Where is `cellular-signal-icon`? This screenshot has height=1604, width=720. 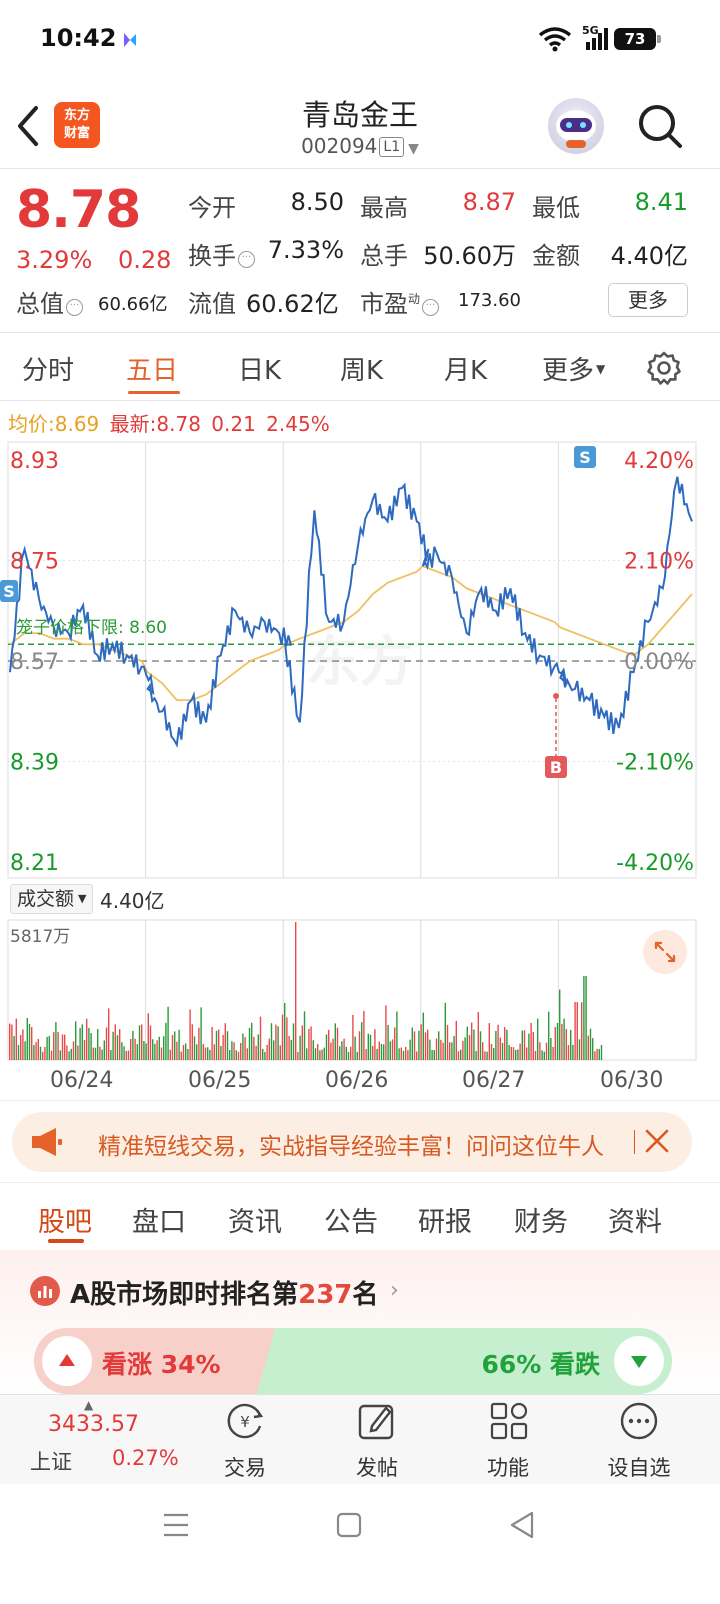 cellular-signal-icon is located at coordinates (597, 39).